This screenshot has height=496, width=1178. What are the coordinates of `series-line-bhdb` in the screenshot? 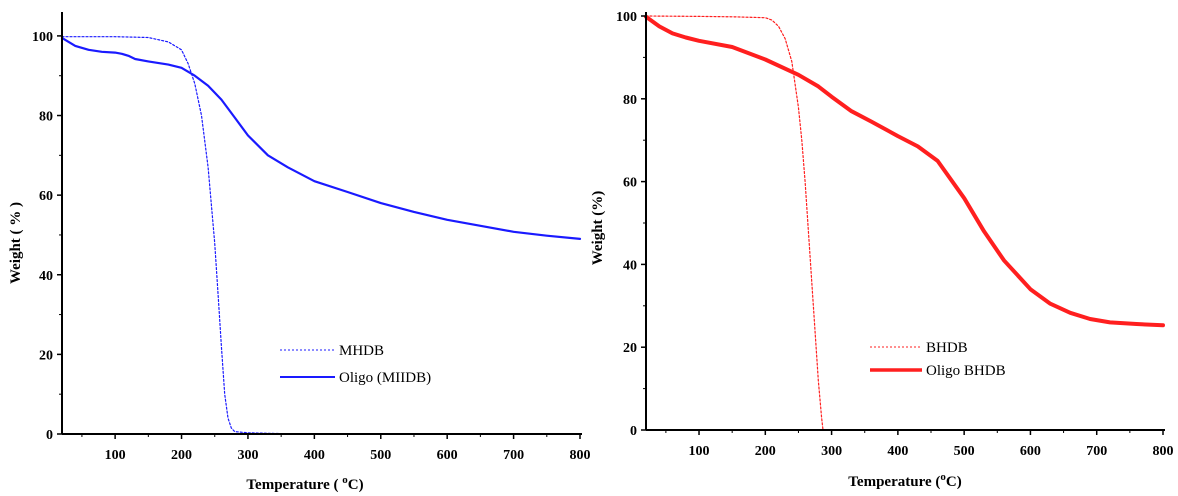 It's located at (734, 223).